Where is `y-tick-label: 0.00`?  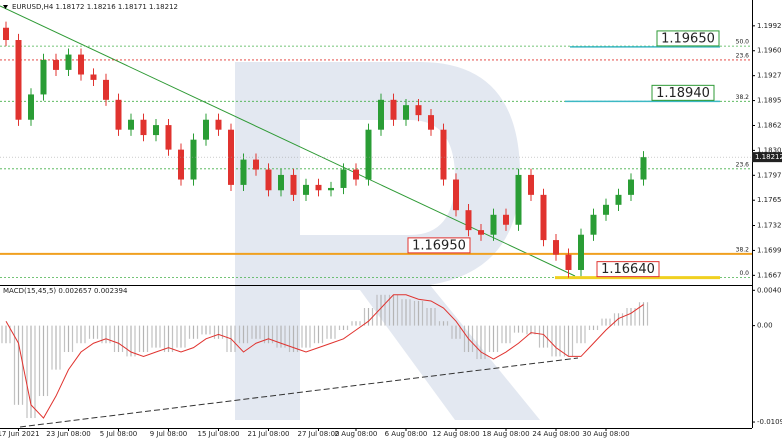
y-tick-label: 0.00 is located at coordinates (765, 326).